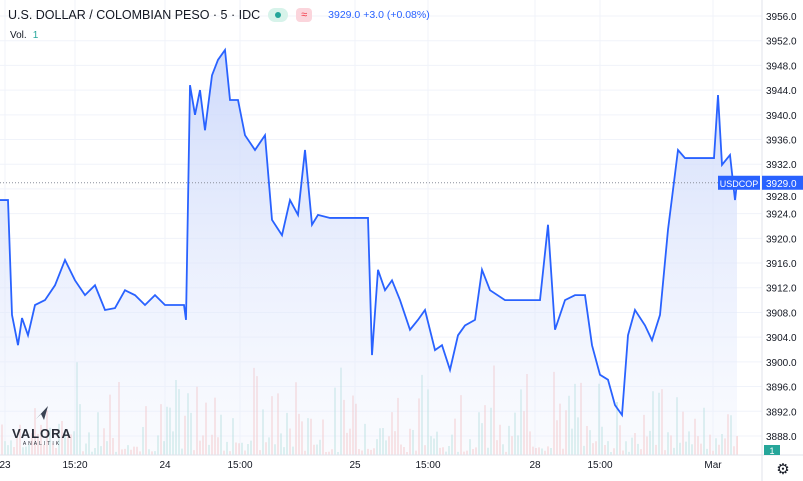  Describe the element at coordinates (781, 165) in the screenshot. I see `y-tick-label: 3932.0` at that location.